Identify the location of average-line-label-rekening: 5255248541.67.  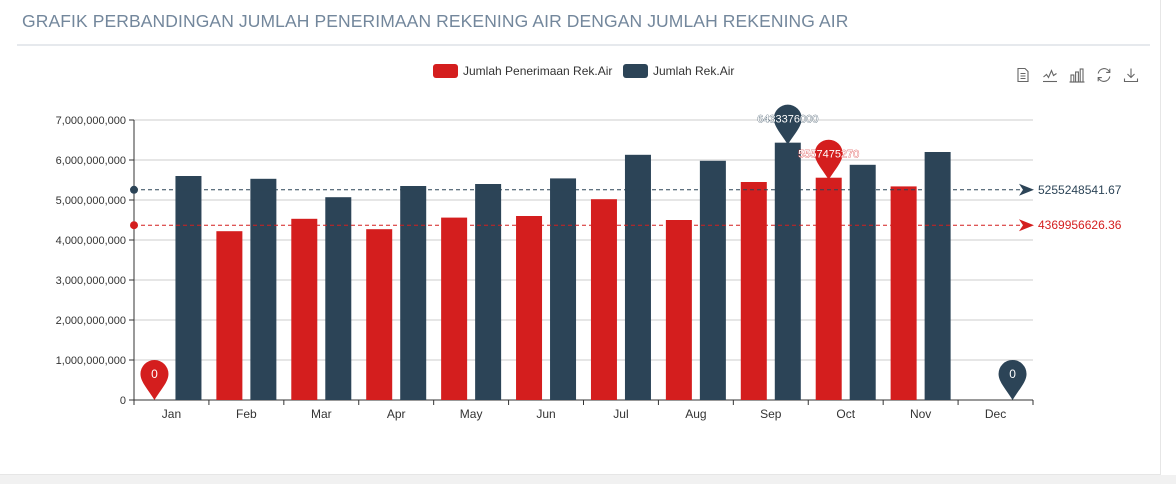
(1080, 190).